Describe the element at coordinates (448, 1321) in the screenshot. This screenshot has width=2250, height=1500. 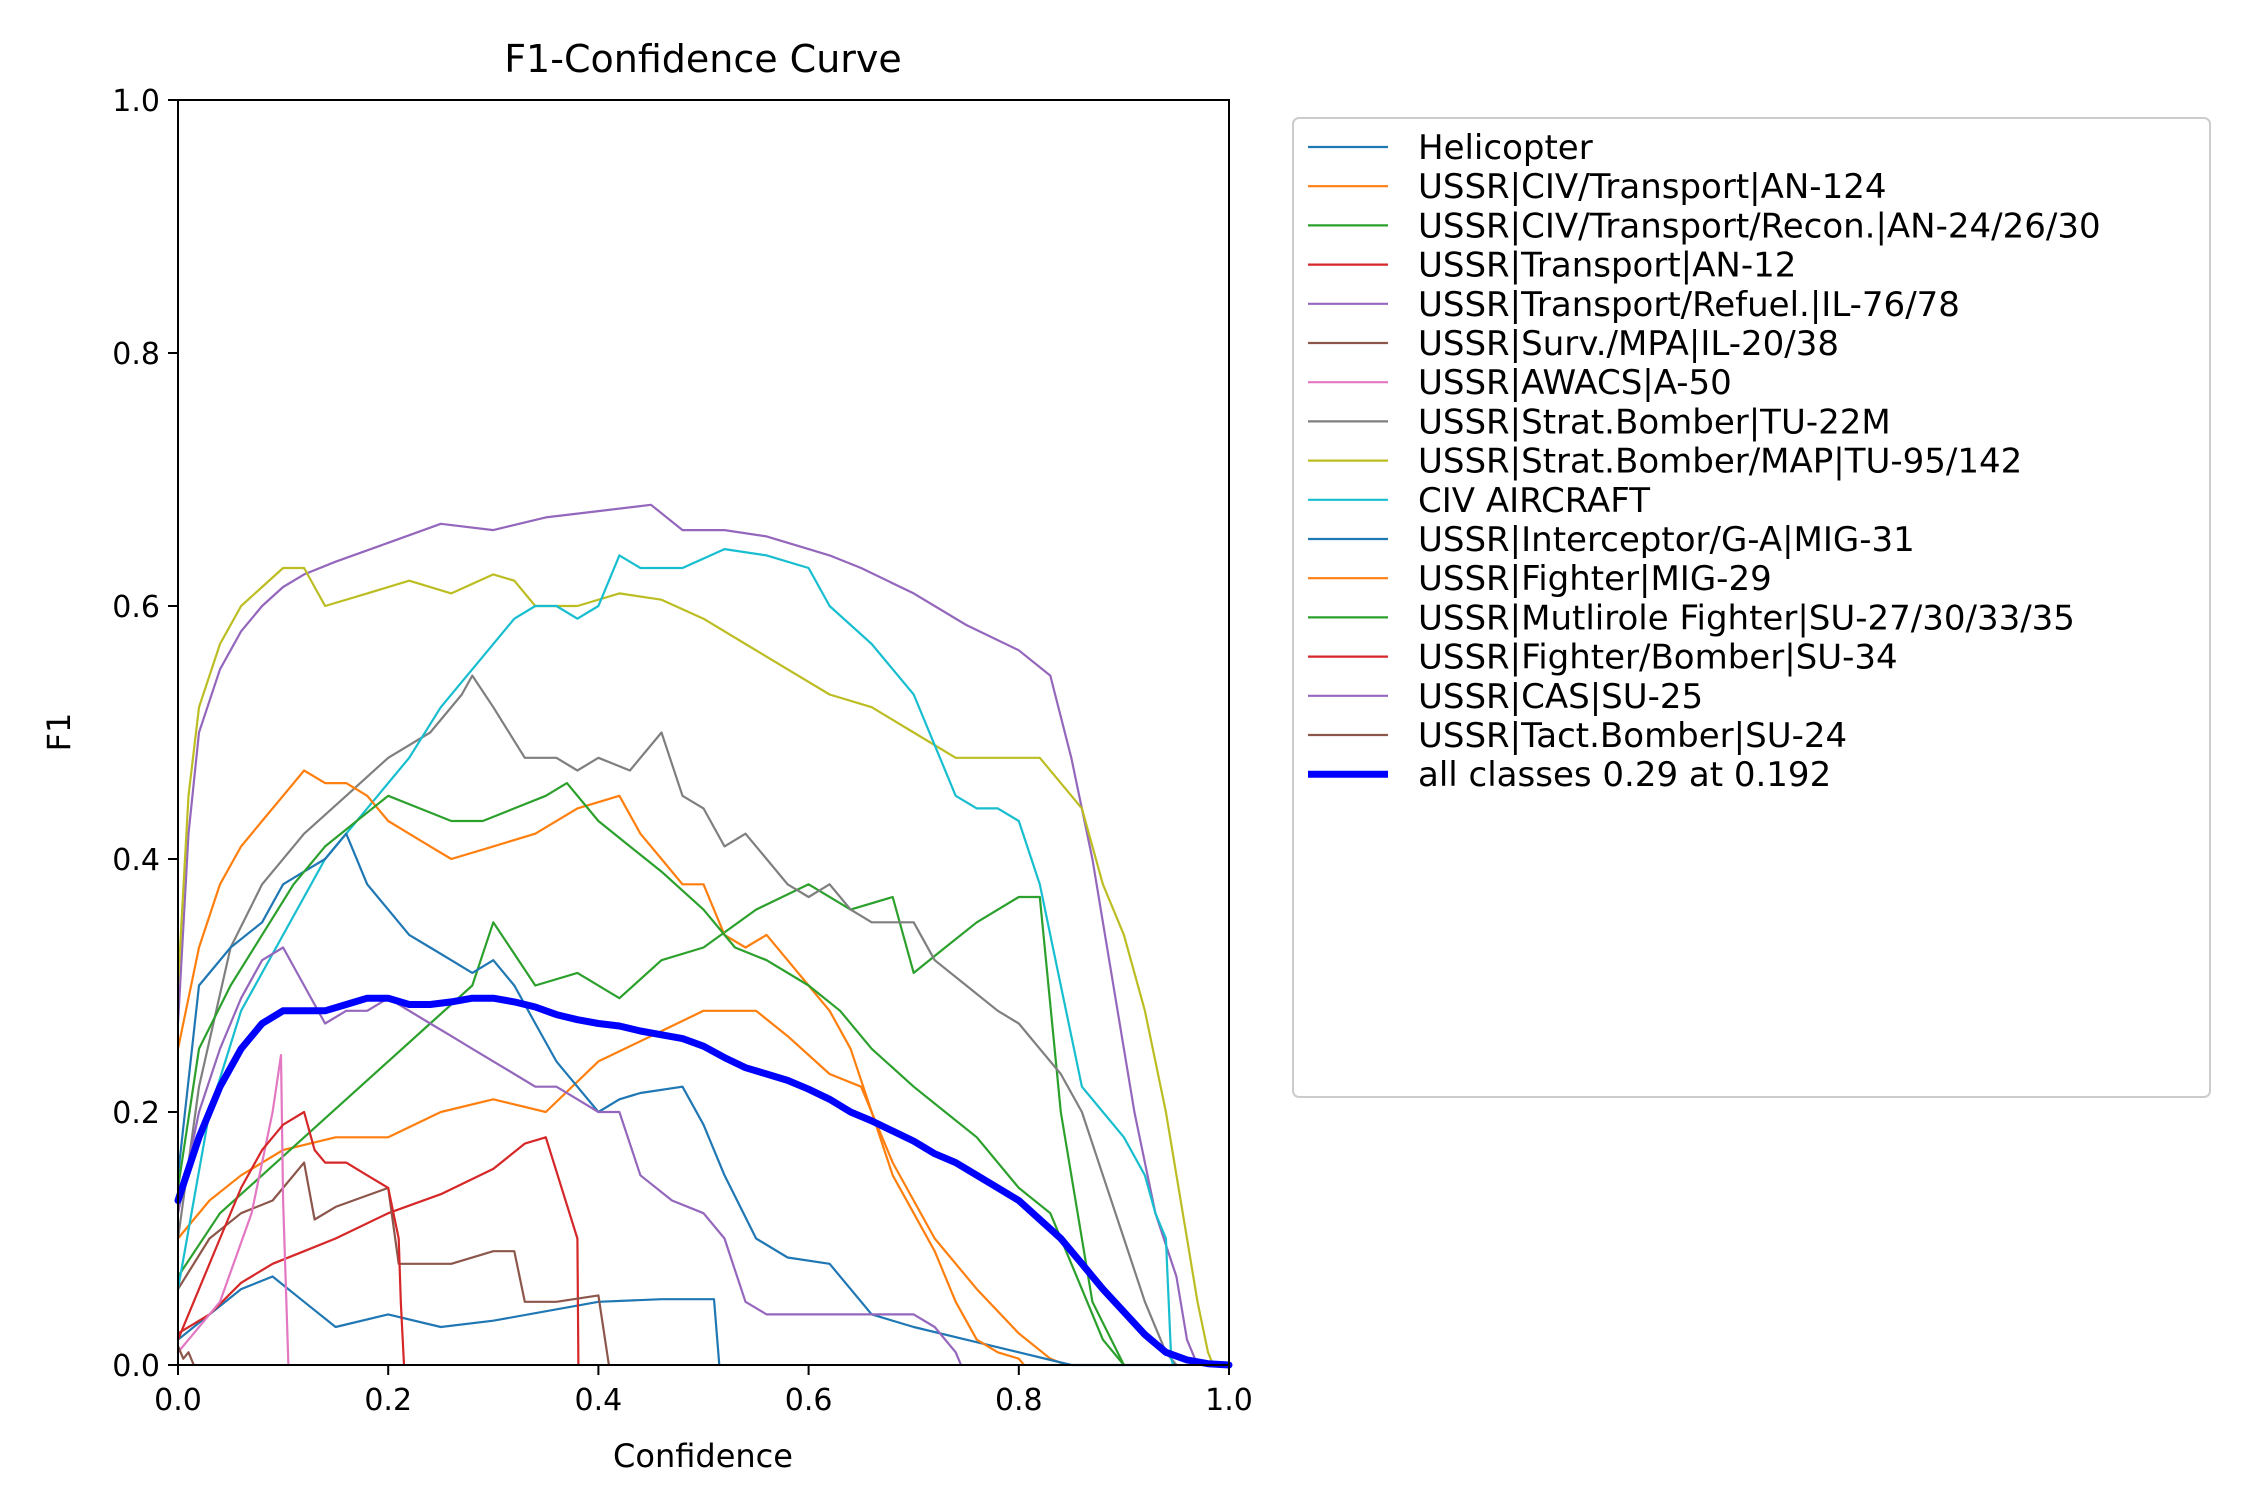
I see `series-line-helicopter` at that location.